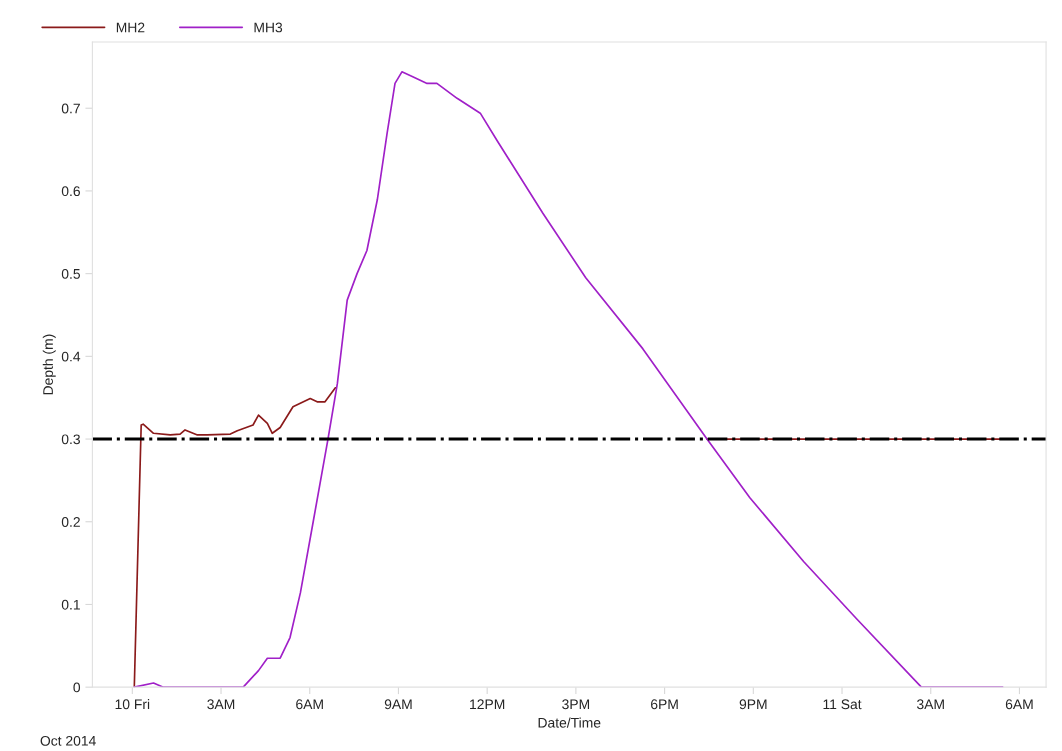  I want to click on y-tick-label: 0.6, so click(70, 191).